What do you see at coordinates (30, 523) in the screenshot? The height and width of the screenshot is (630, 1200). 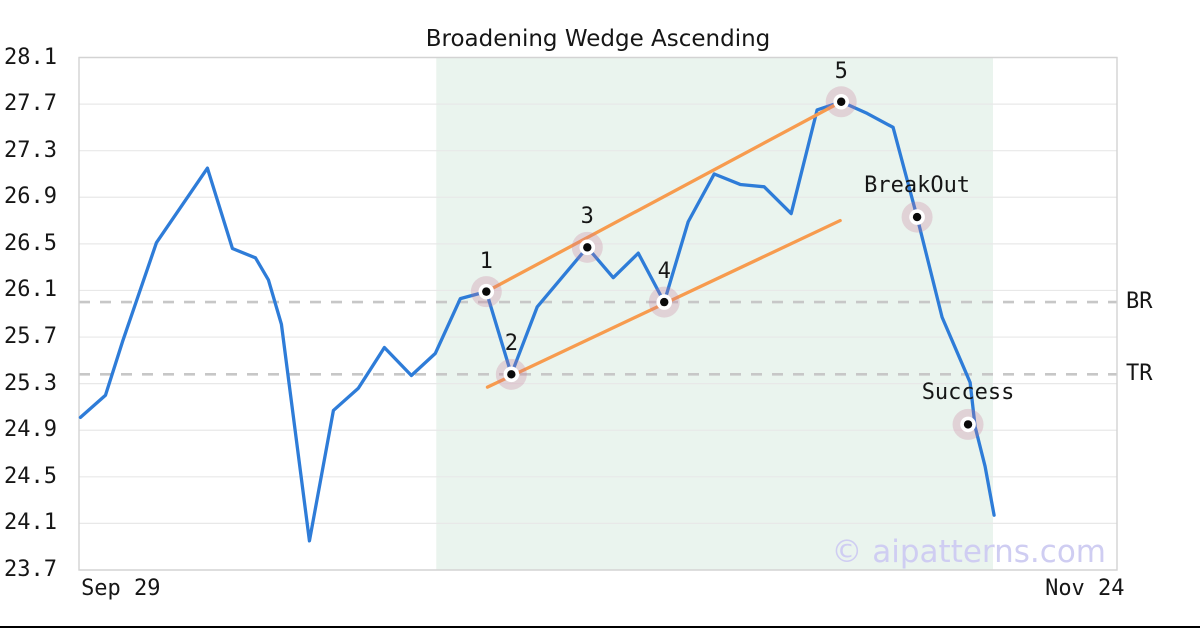 I see `y-tick-label: 24.1` at bounding box center [30, 523].